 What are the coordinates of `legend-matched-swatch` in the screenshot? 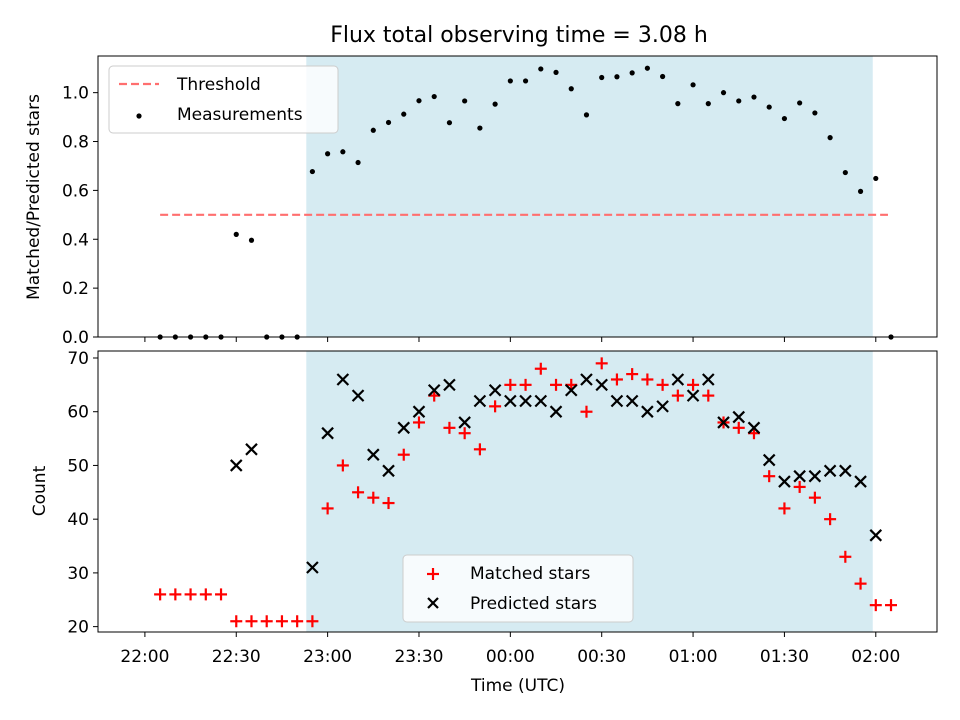 It's located at (433, 574).